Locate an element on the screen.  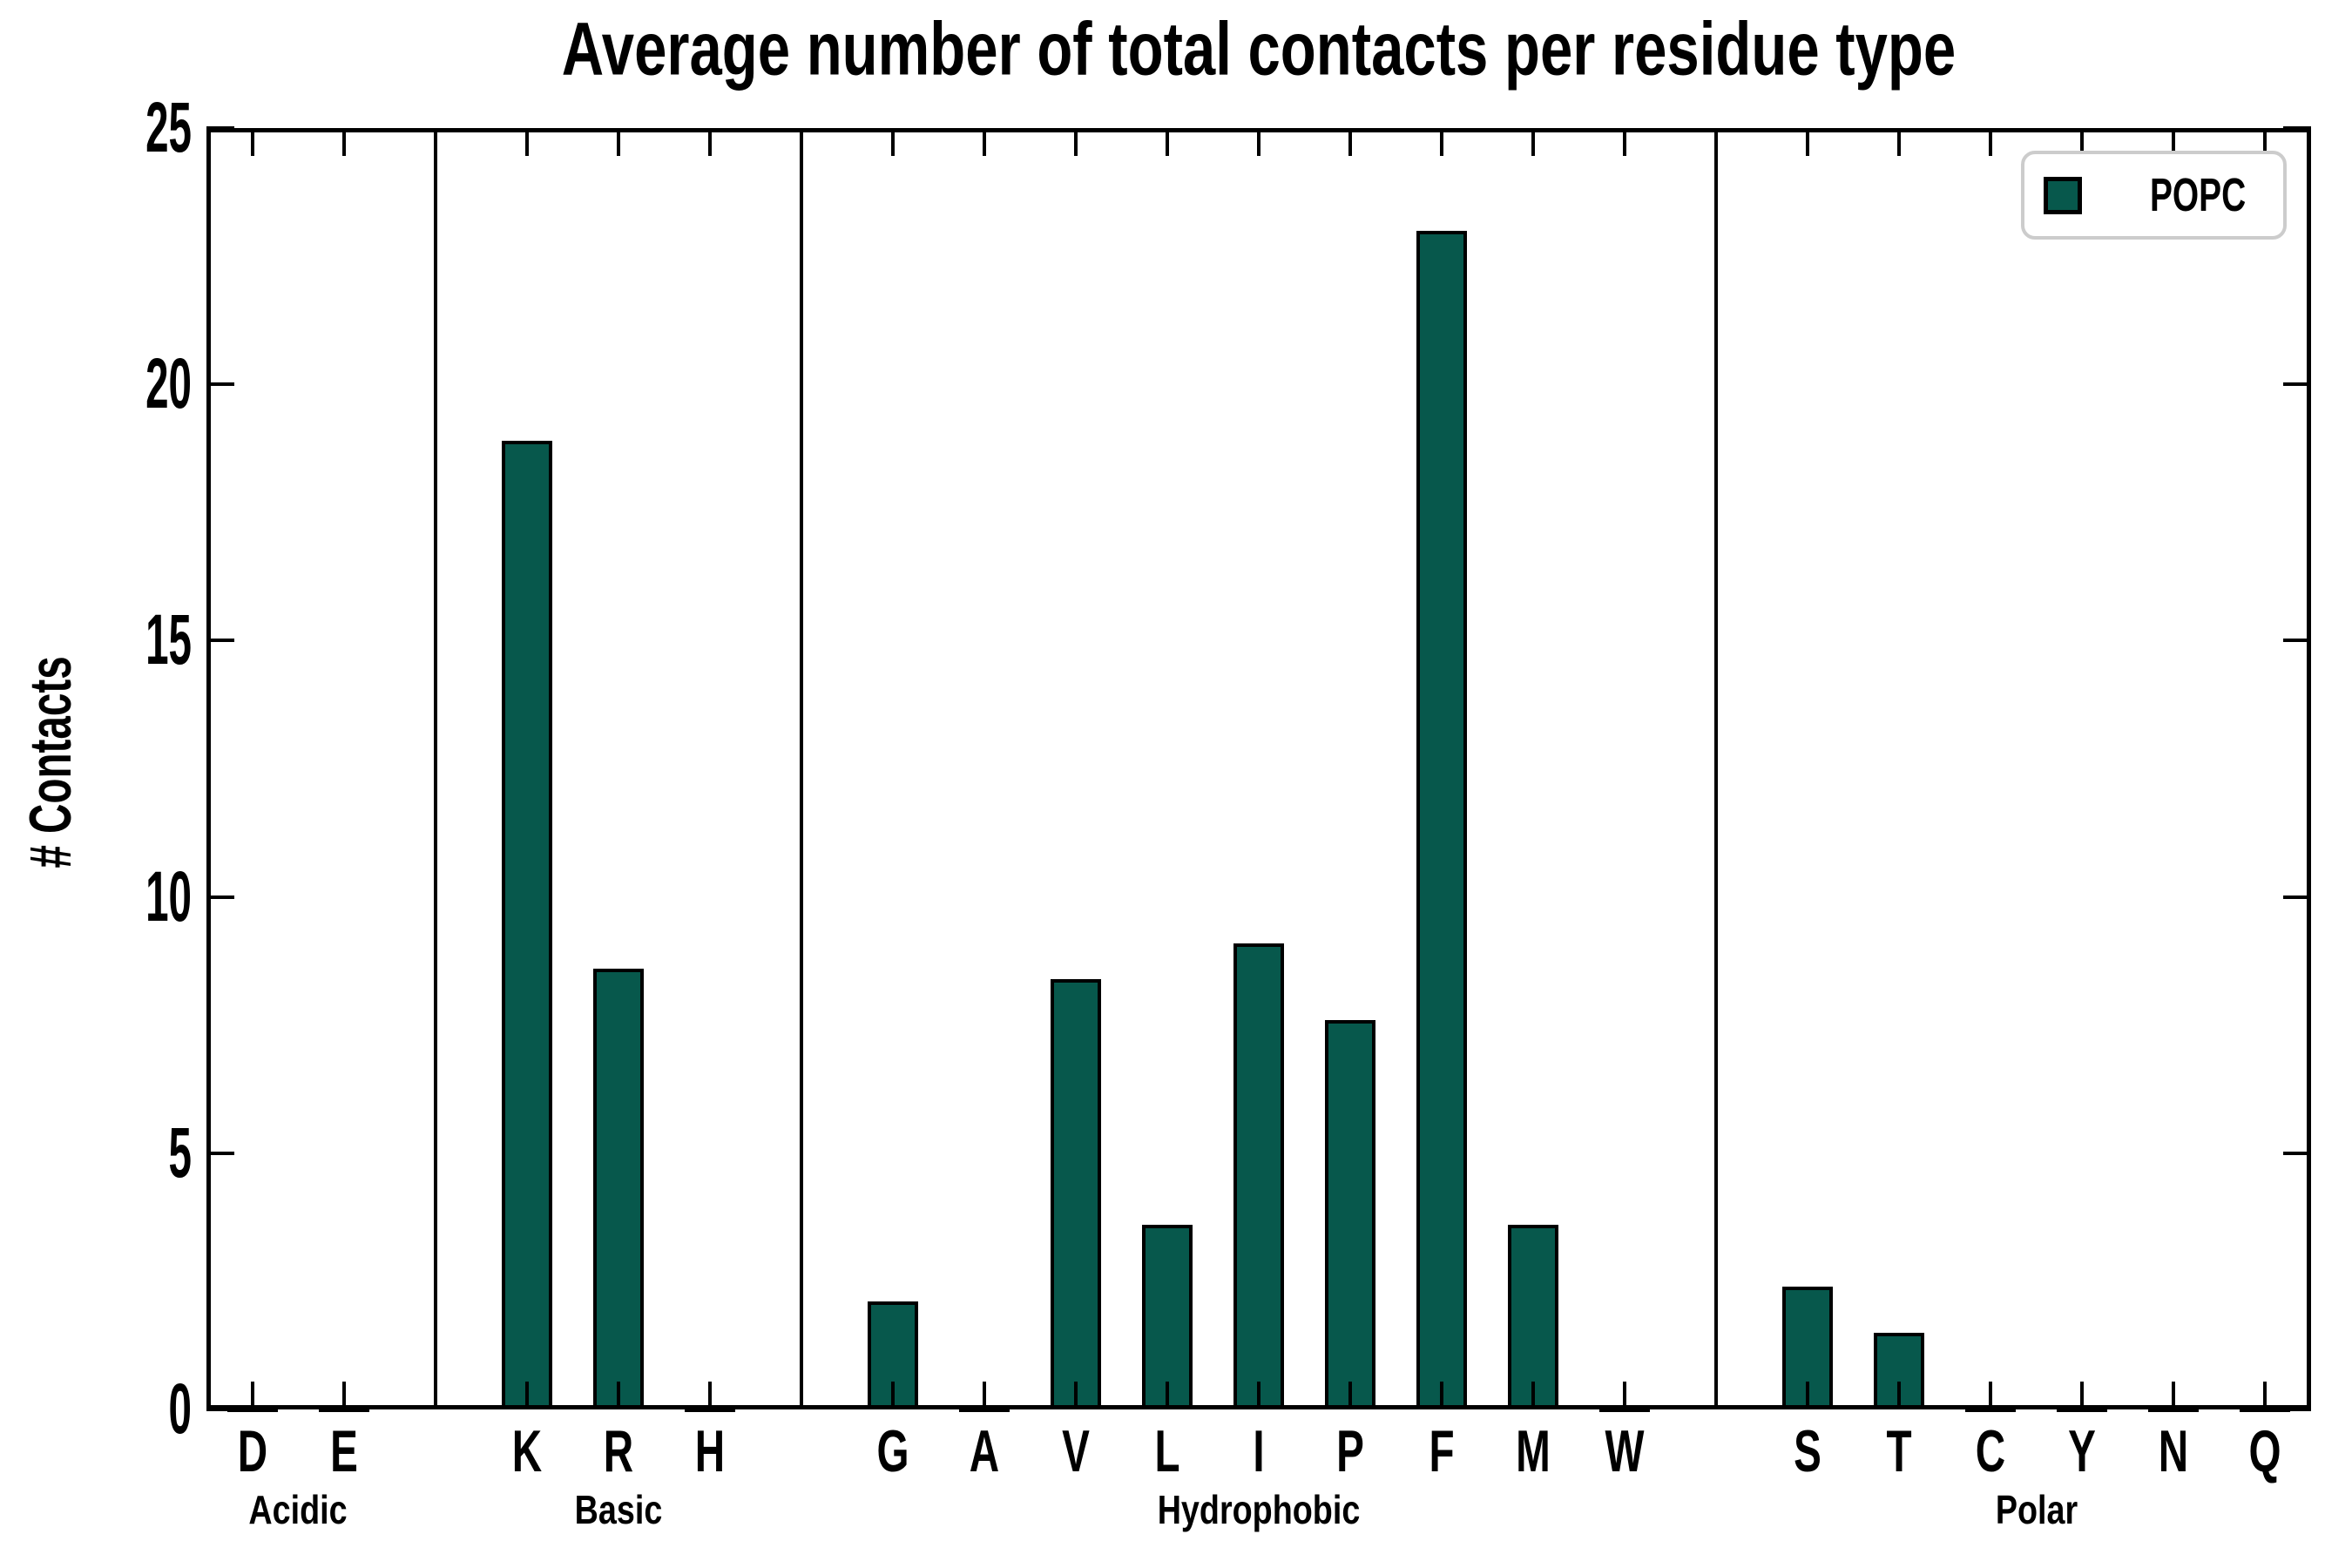
x-tick-bottom-S is located at coordinates (1808, 1395).